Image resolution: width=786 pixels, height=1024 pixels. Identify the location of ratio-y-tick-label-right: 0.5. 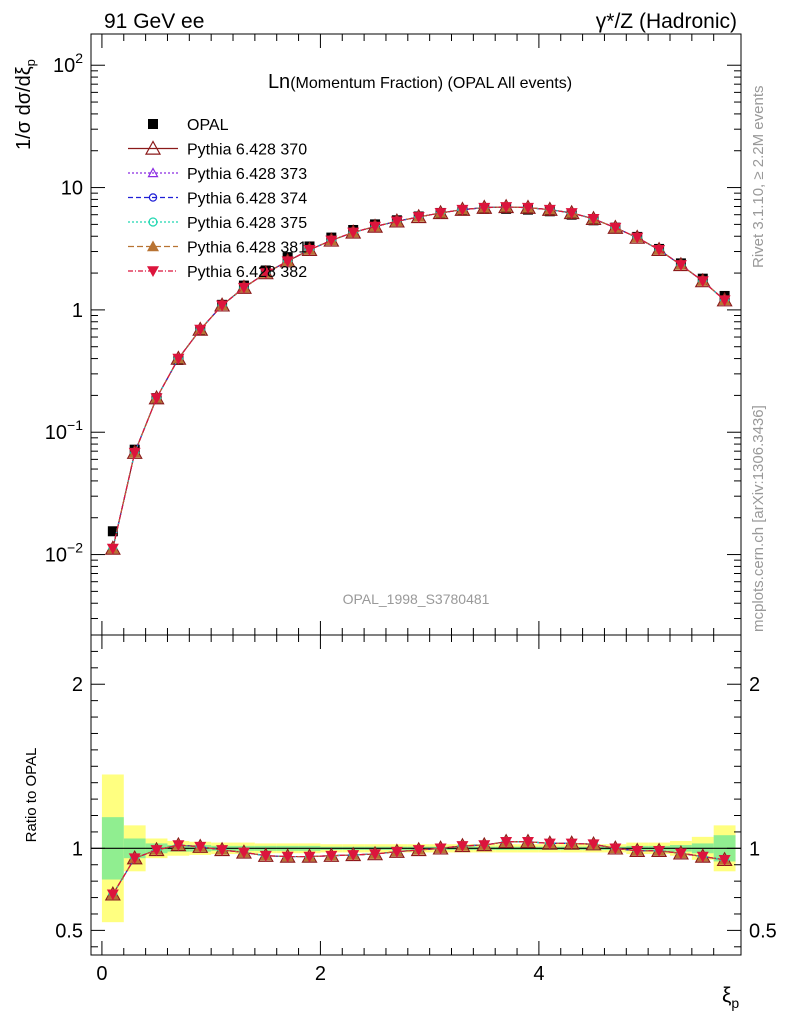
(763, 931).